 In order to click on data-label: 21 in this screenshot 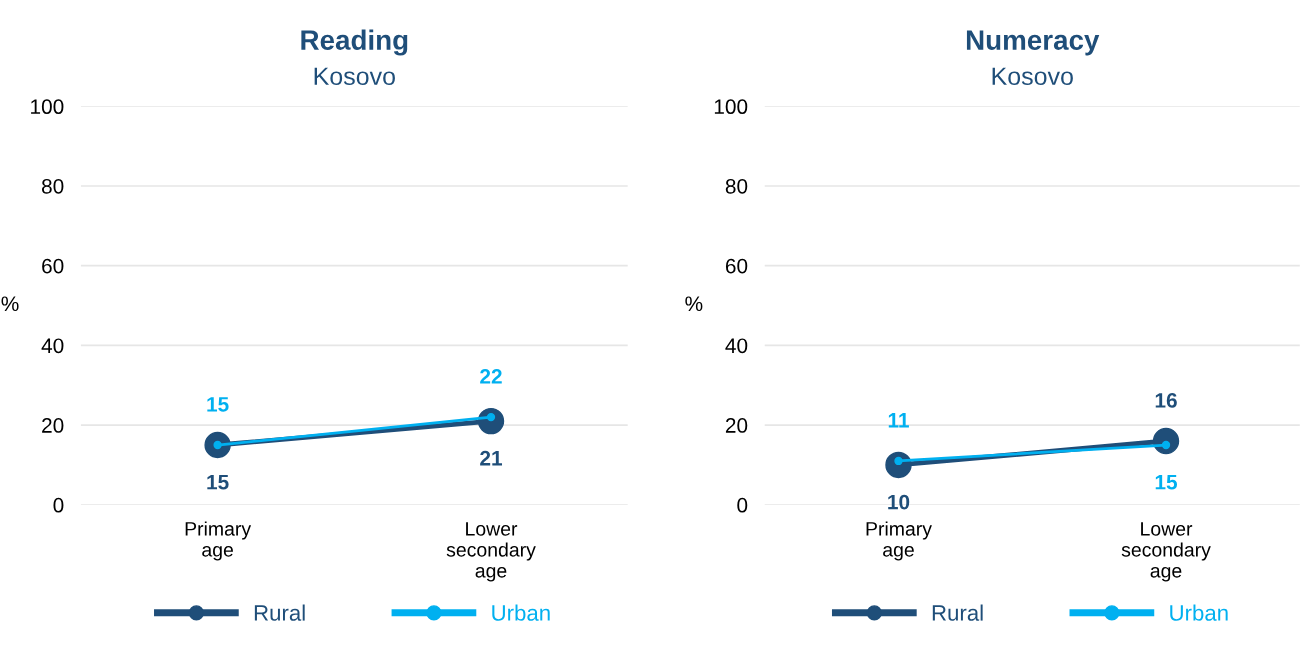, I will do `click(491, 458)`.